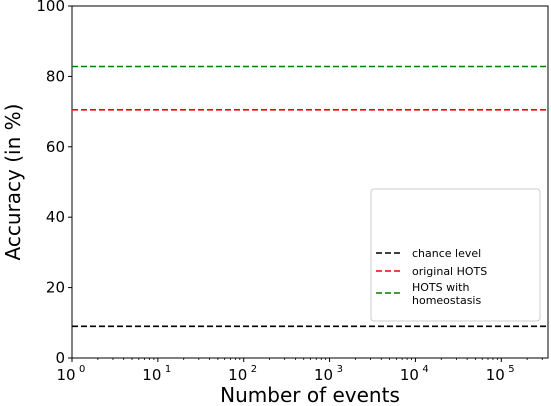 The width and height of the screenshot is (551, 406). What do you see at coordinates (299, 371) in the screenshot?
I see `x-axis-ticks: 10 0 10 1 10 2 10 3 10 4 10 5` at bounding box center [299, 371].